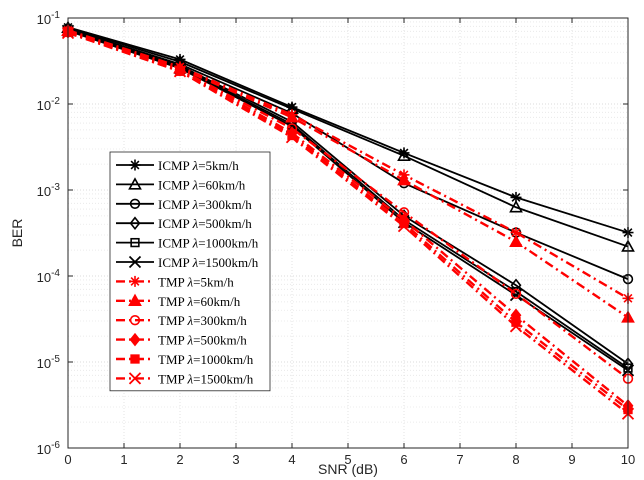 This screenshot has height=480, width=644. What do you see at coordinates (208, 243) in the screenshot?
I see `legend-label: ICMP λ=1000km/h` at bounding box center [208, 243].